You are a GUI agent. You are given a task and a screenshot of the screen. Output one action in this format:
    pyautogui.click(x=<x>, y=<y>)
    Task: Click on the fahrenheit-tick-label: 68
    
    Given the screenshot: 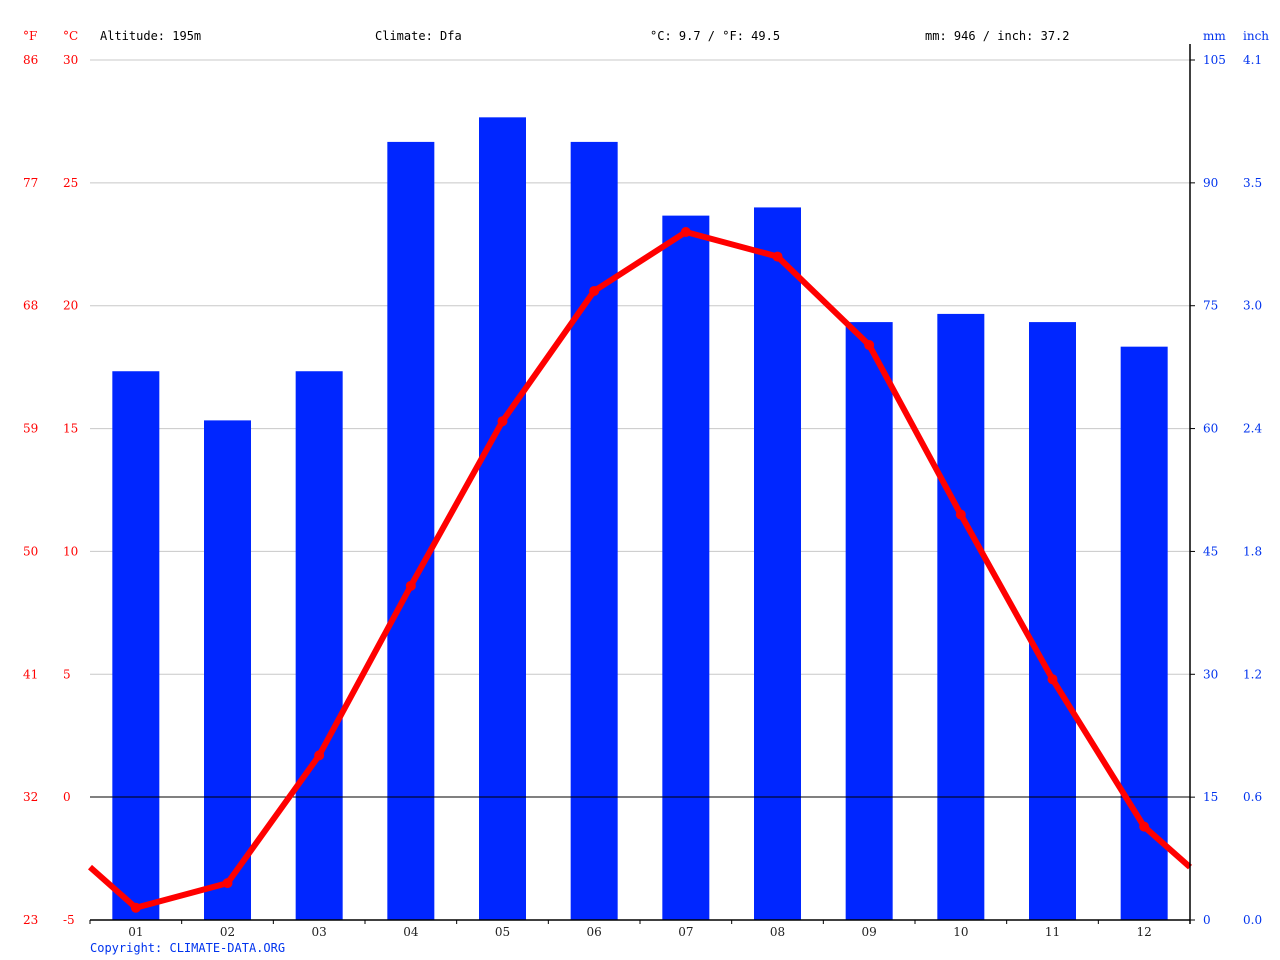 What is the action you would take?
    pyautogui.click(x=30, y=306)
    